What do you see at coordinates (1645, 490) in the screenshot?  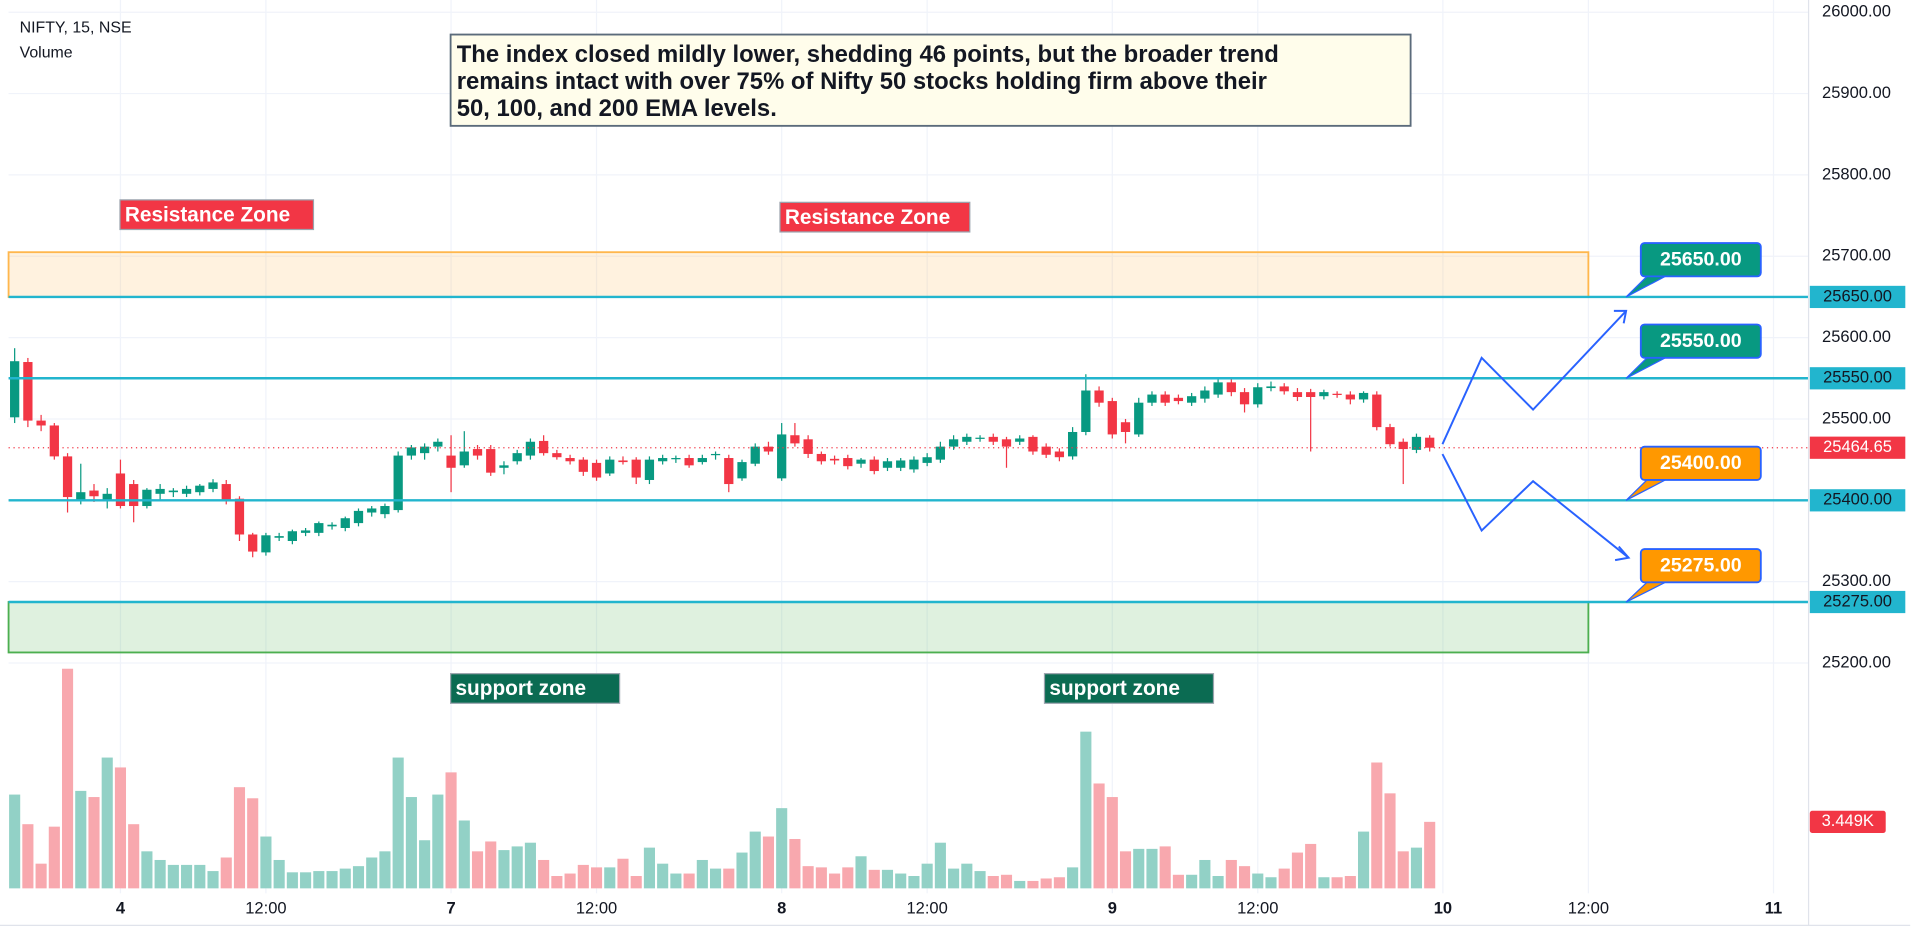 I see `callout-pointer` at bounding box center [1645, 490].